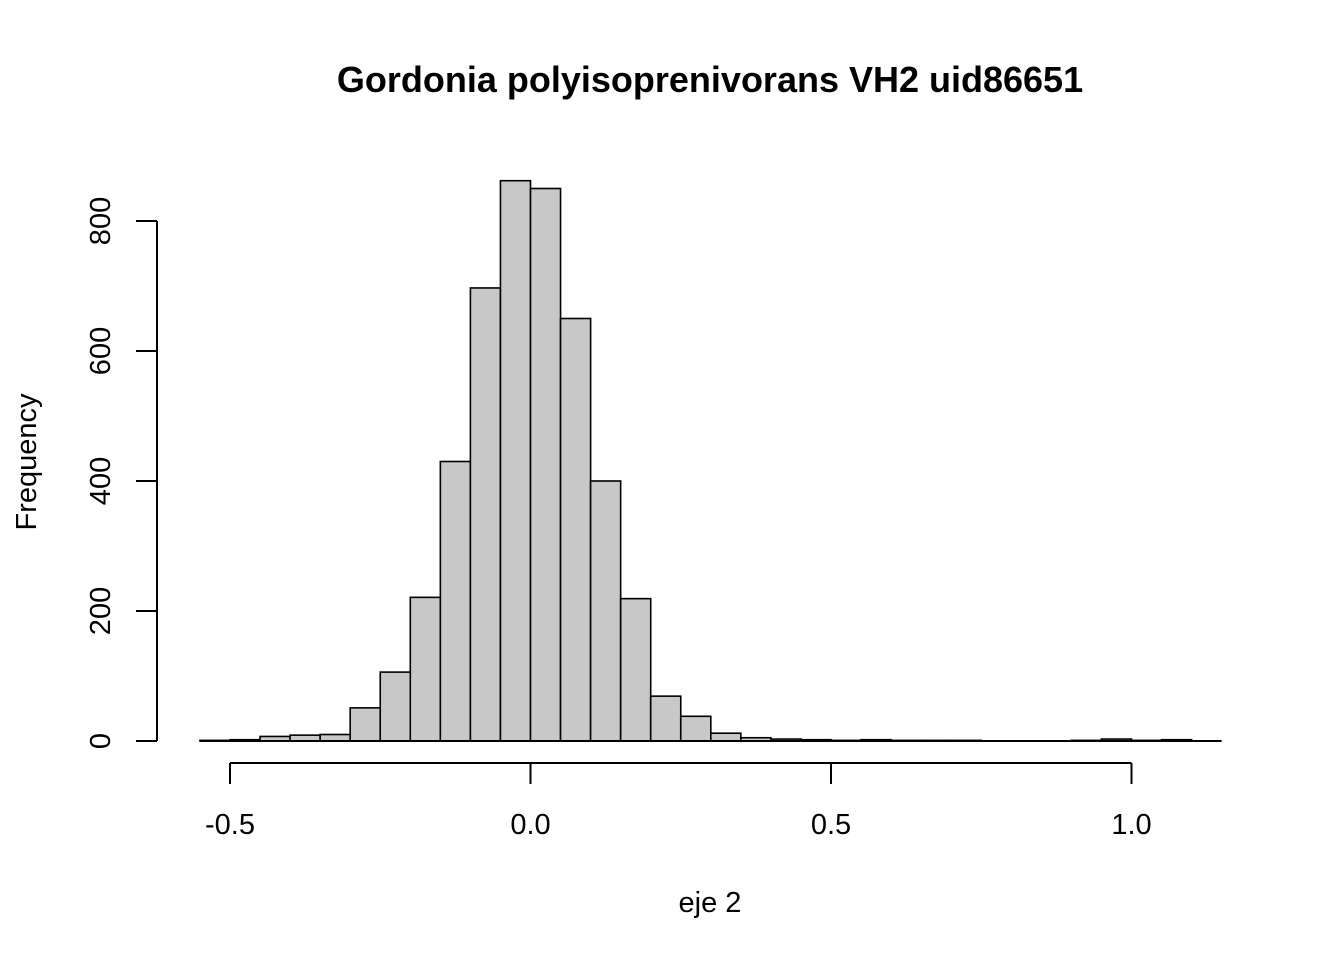 This screenshot has width=1344, height=960. I want to click on y-tick-label: 400, so click(101, 481).